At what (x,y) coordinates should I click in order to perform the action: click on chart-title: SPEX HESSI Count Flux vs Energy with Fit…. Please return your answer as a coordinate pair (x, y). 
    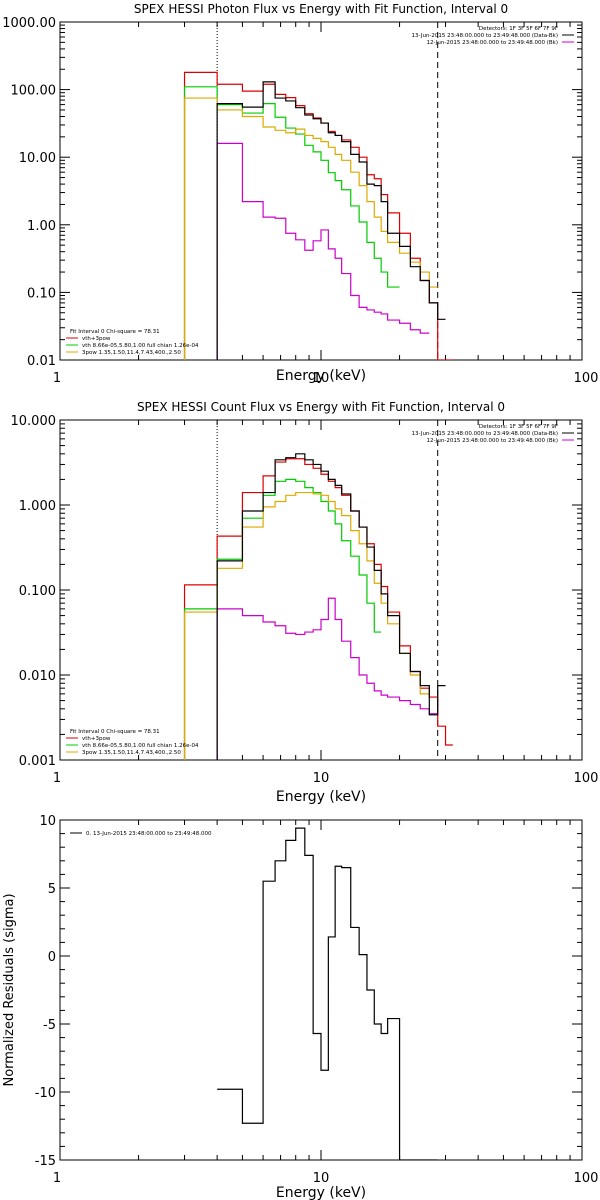
    Looking at the image, I should click on (321, 407).